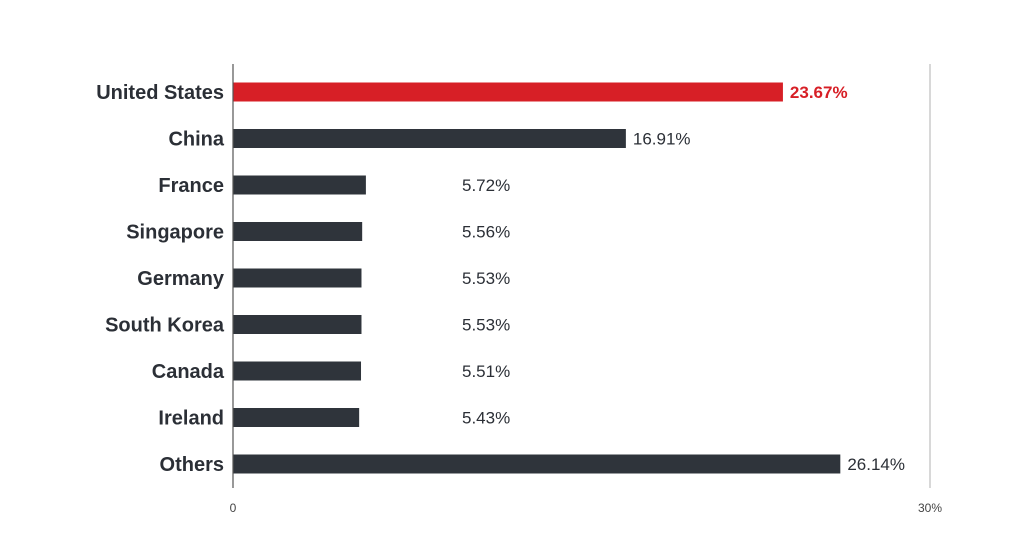 The width and height of the screenshot is (1024, 558). I want to click on x-tick-label: 30%, so click(930, 508).